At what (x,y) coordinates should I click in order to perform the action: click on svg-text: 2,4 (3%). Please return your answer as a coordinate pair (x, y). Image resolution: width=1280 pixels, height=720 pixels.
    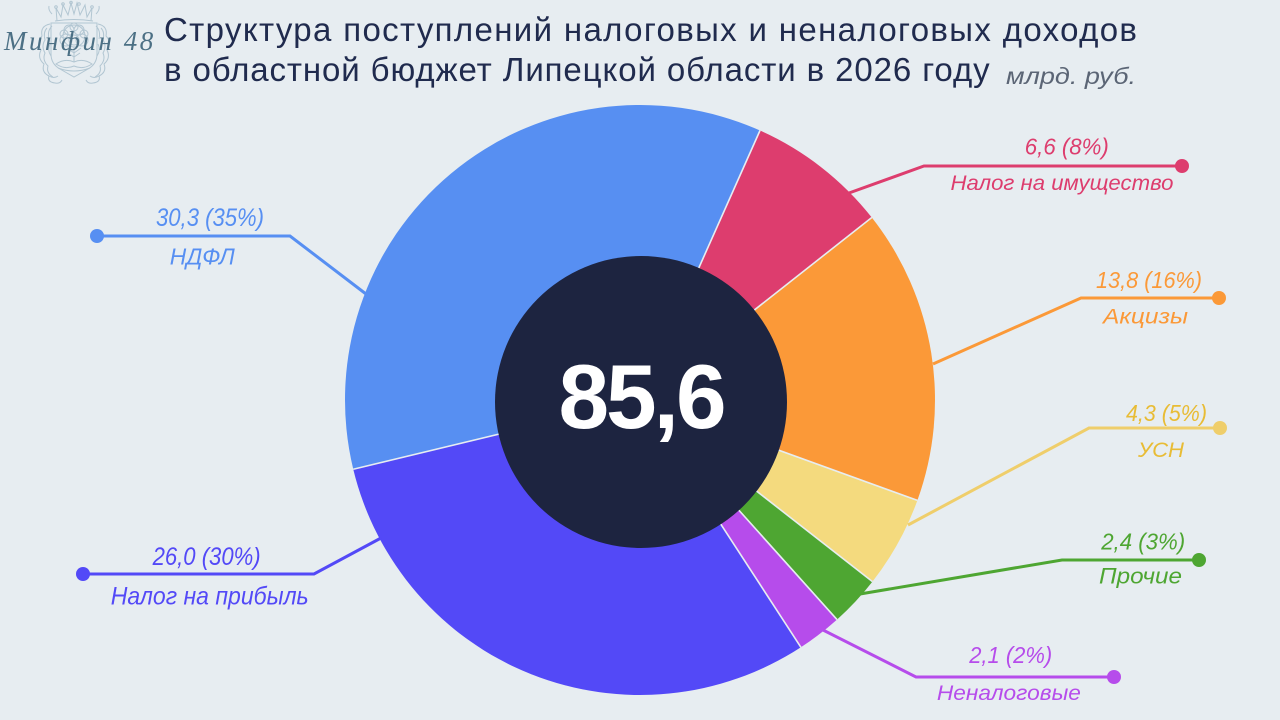
    Looking at the image, I should click on (1142, 542).